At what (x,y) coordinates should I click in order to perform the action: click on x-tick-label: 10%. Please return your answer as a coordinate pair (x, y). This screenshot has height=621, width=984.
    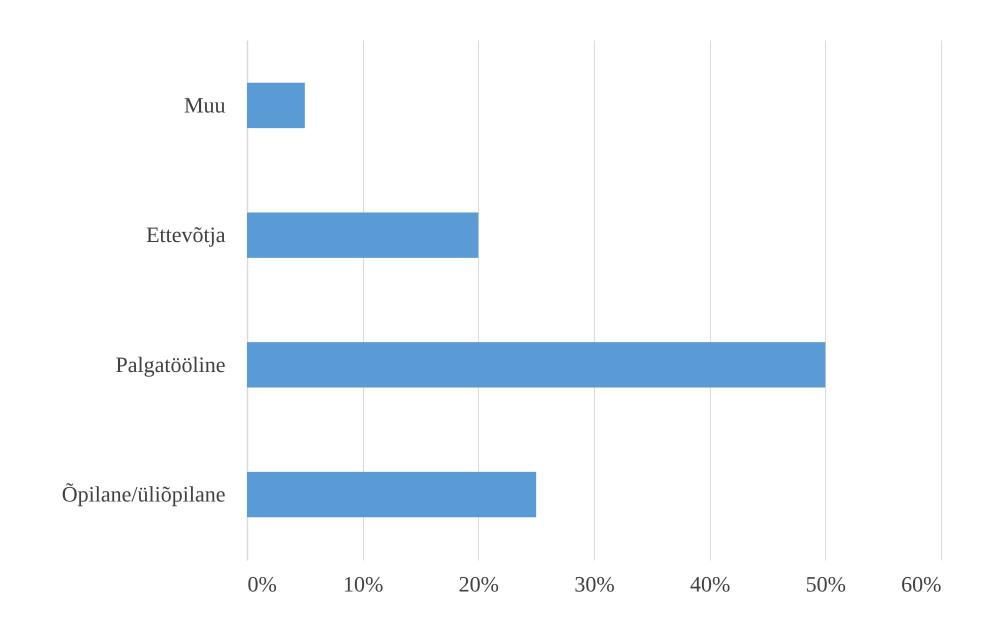
    Looking at the image, I should click on (363, 584).